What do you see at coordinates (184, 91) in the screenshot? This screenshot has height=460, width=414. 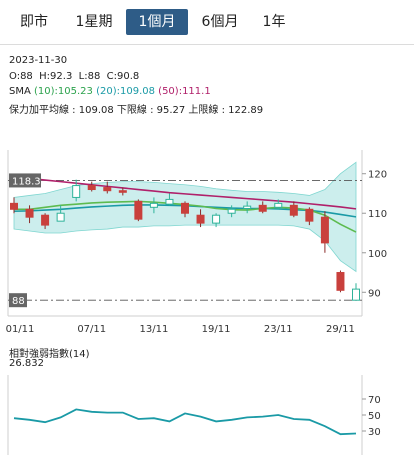 I see `sma50-value: (50):111.1` at bounding box center [184, 91].